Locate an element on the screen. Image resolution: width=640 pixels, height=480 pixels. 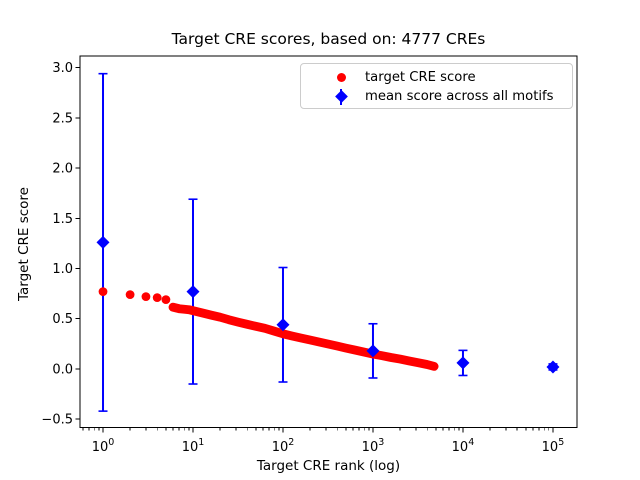
chart-title: Target CRE scores, based on: 4777 CREs is located at coordinates (328, 39).